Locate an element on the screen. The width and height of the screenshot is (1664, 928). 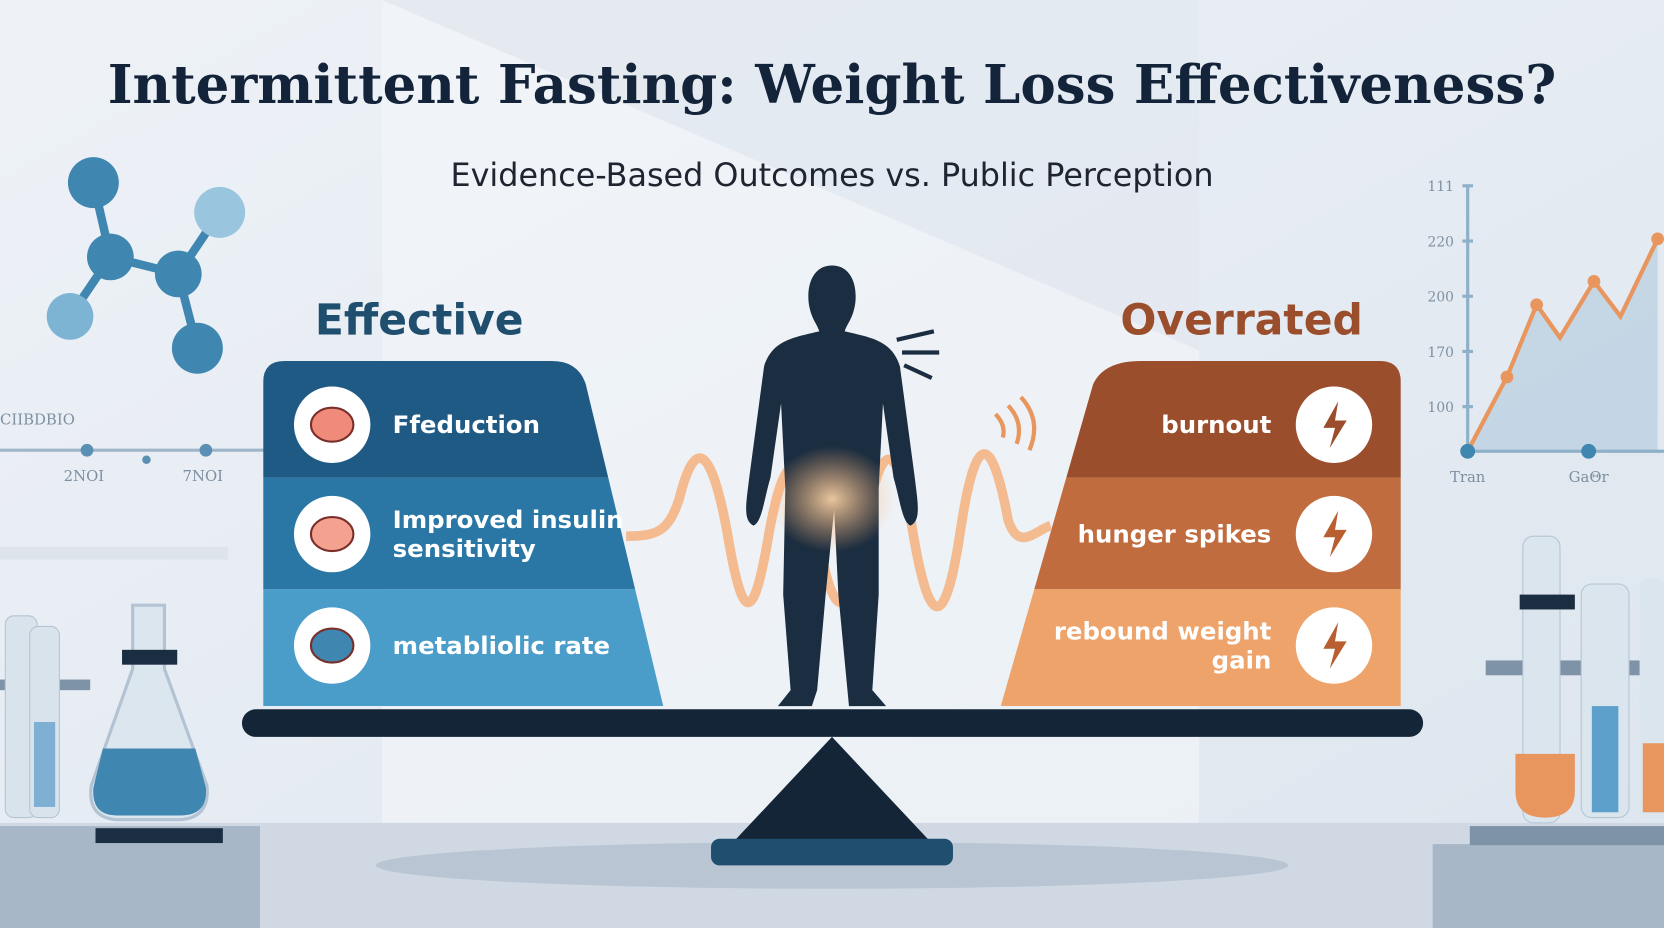
bg-label: 220 is located at coordinates (1441, 242).